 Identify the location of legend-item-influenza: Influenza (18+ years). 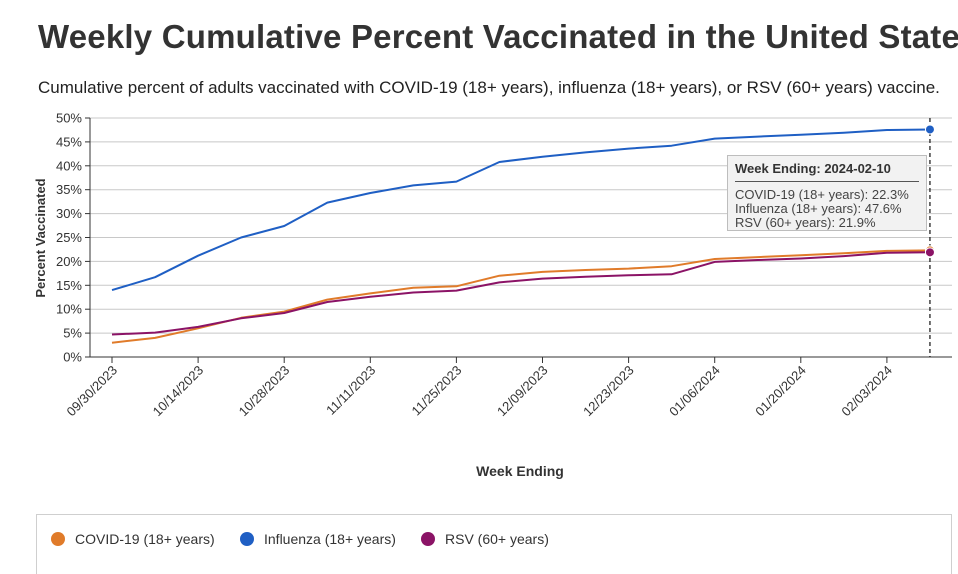
(318, 539).